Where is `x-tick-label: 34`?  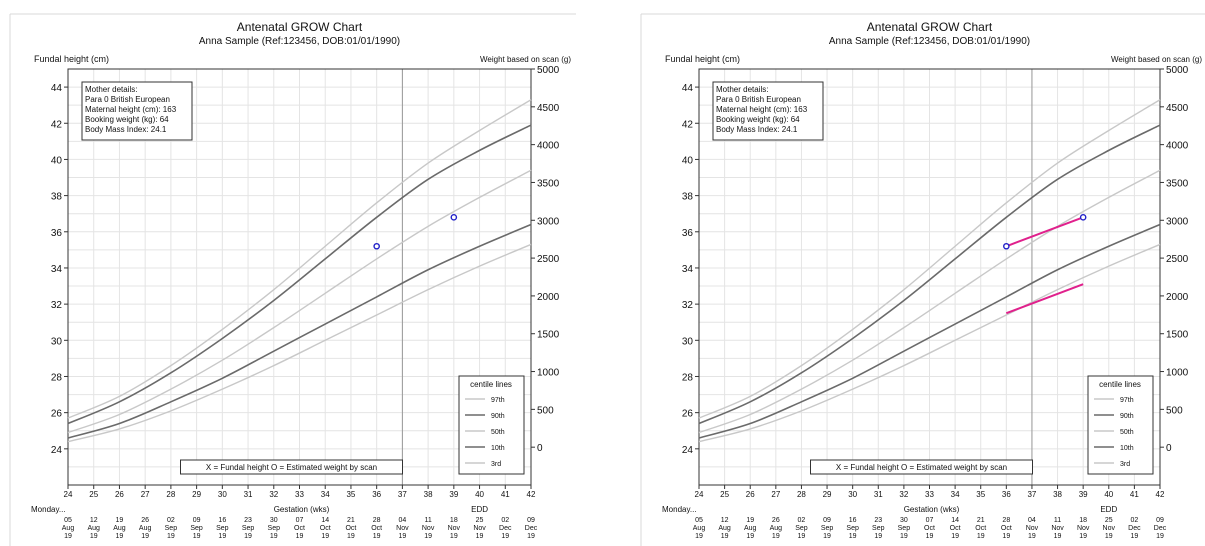
x-tick-label: 34 is located at coordinates (325, 494).